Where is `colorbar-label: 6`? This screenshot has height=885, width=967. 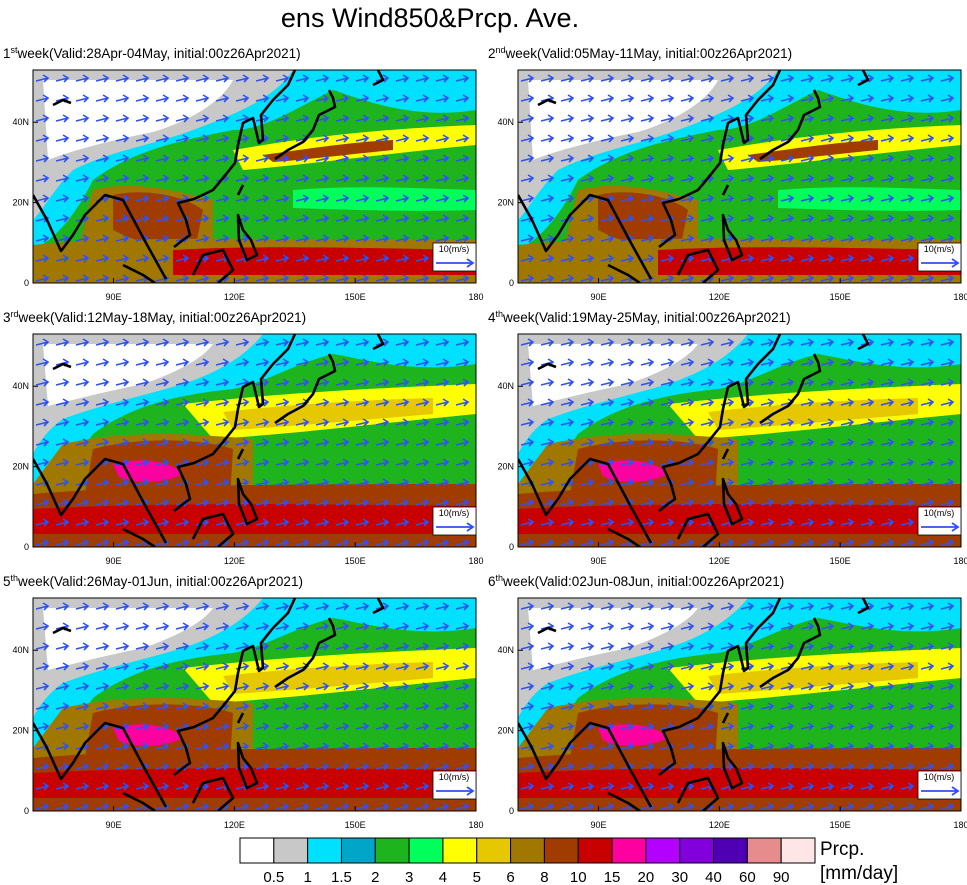 colorbar-label: 6 is located at coordinates (510, 877).